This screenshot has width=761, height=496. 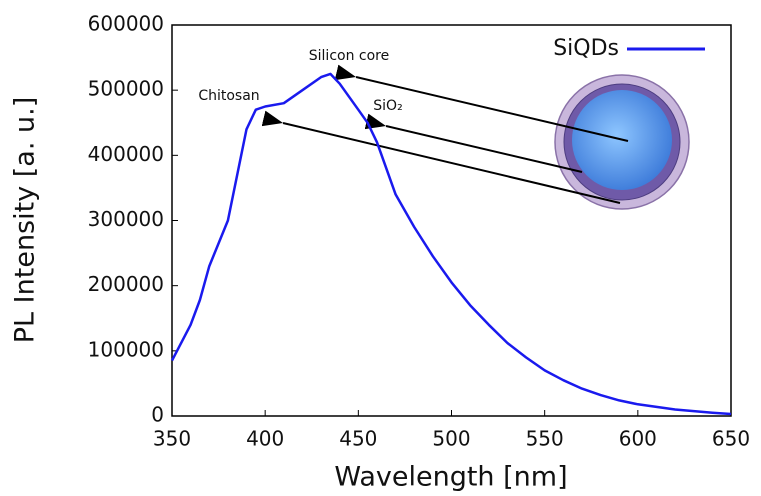 What do you see at coordinates (126, 89) in the screenshot?
I see `y-tick-label: 500000` at bounding box center [126, 89].